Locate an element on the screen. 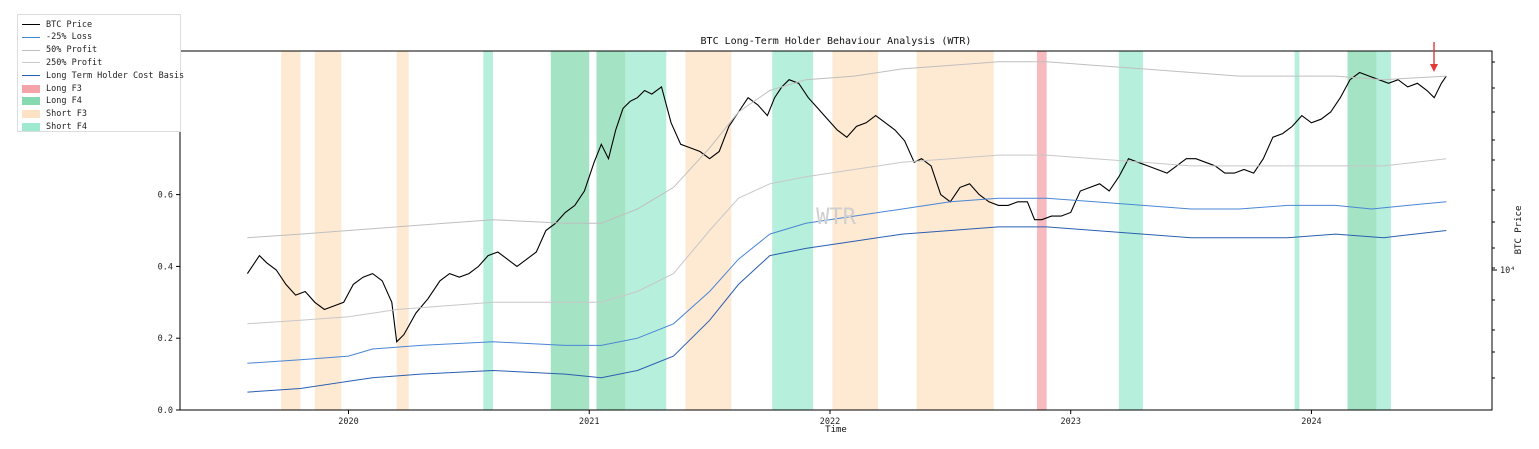 The width and height of the screenshot is (1539, 449). legend-label: Short F3 is located at coordinates (66, 114).